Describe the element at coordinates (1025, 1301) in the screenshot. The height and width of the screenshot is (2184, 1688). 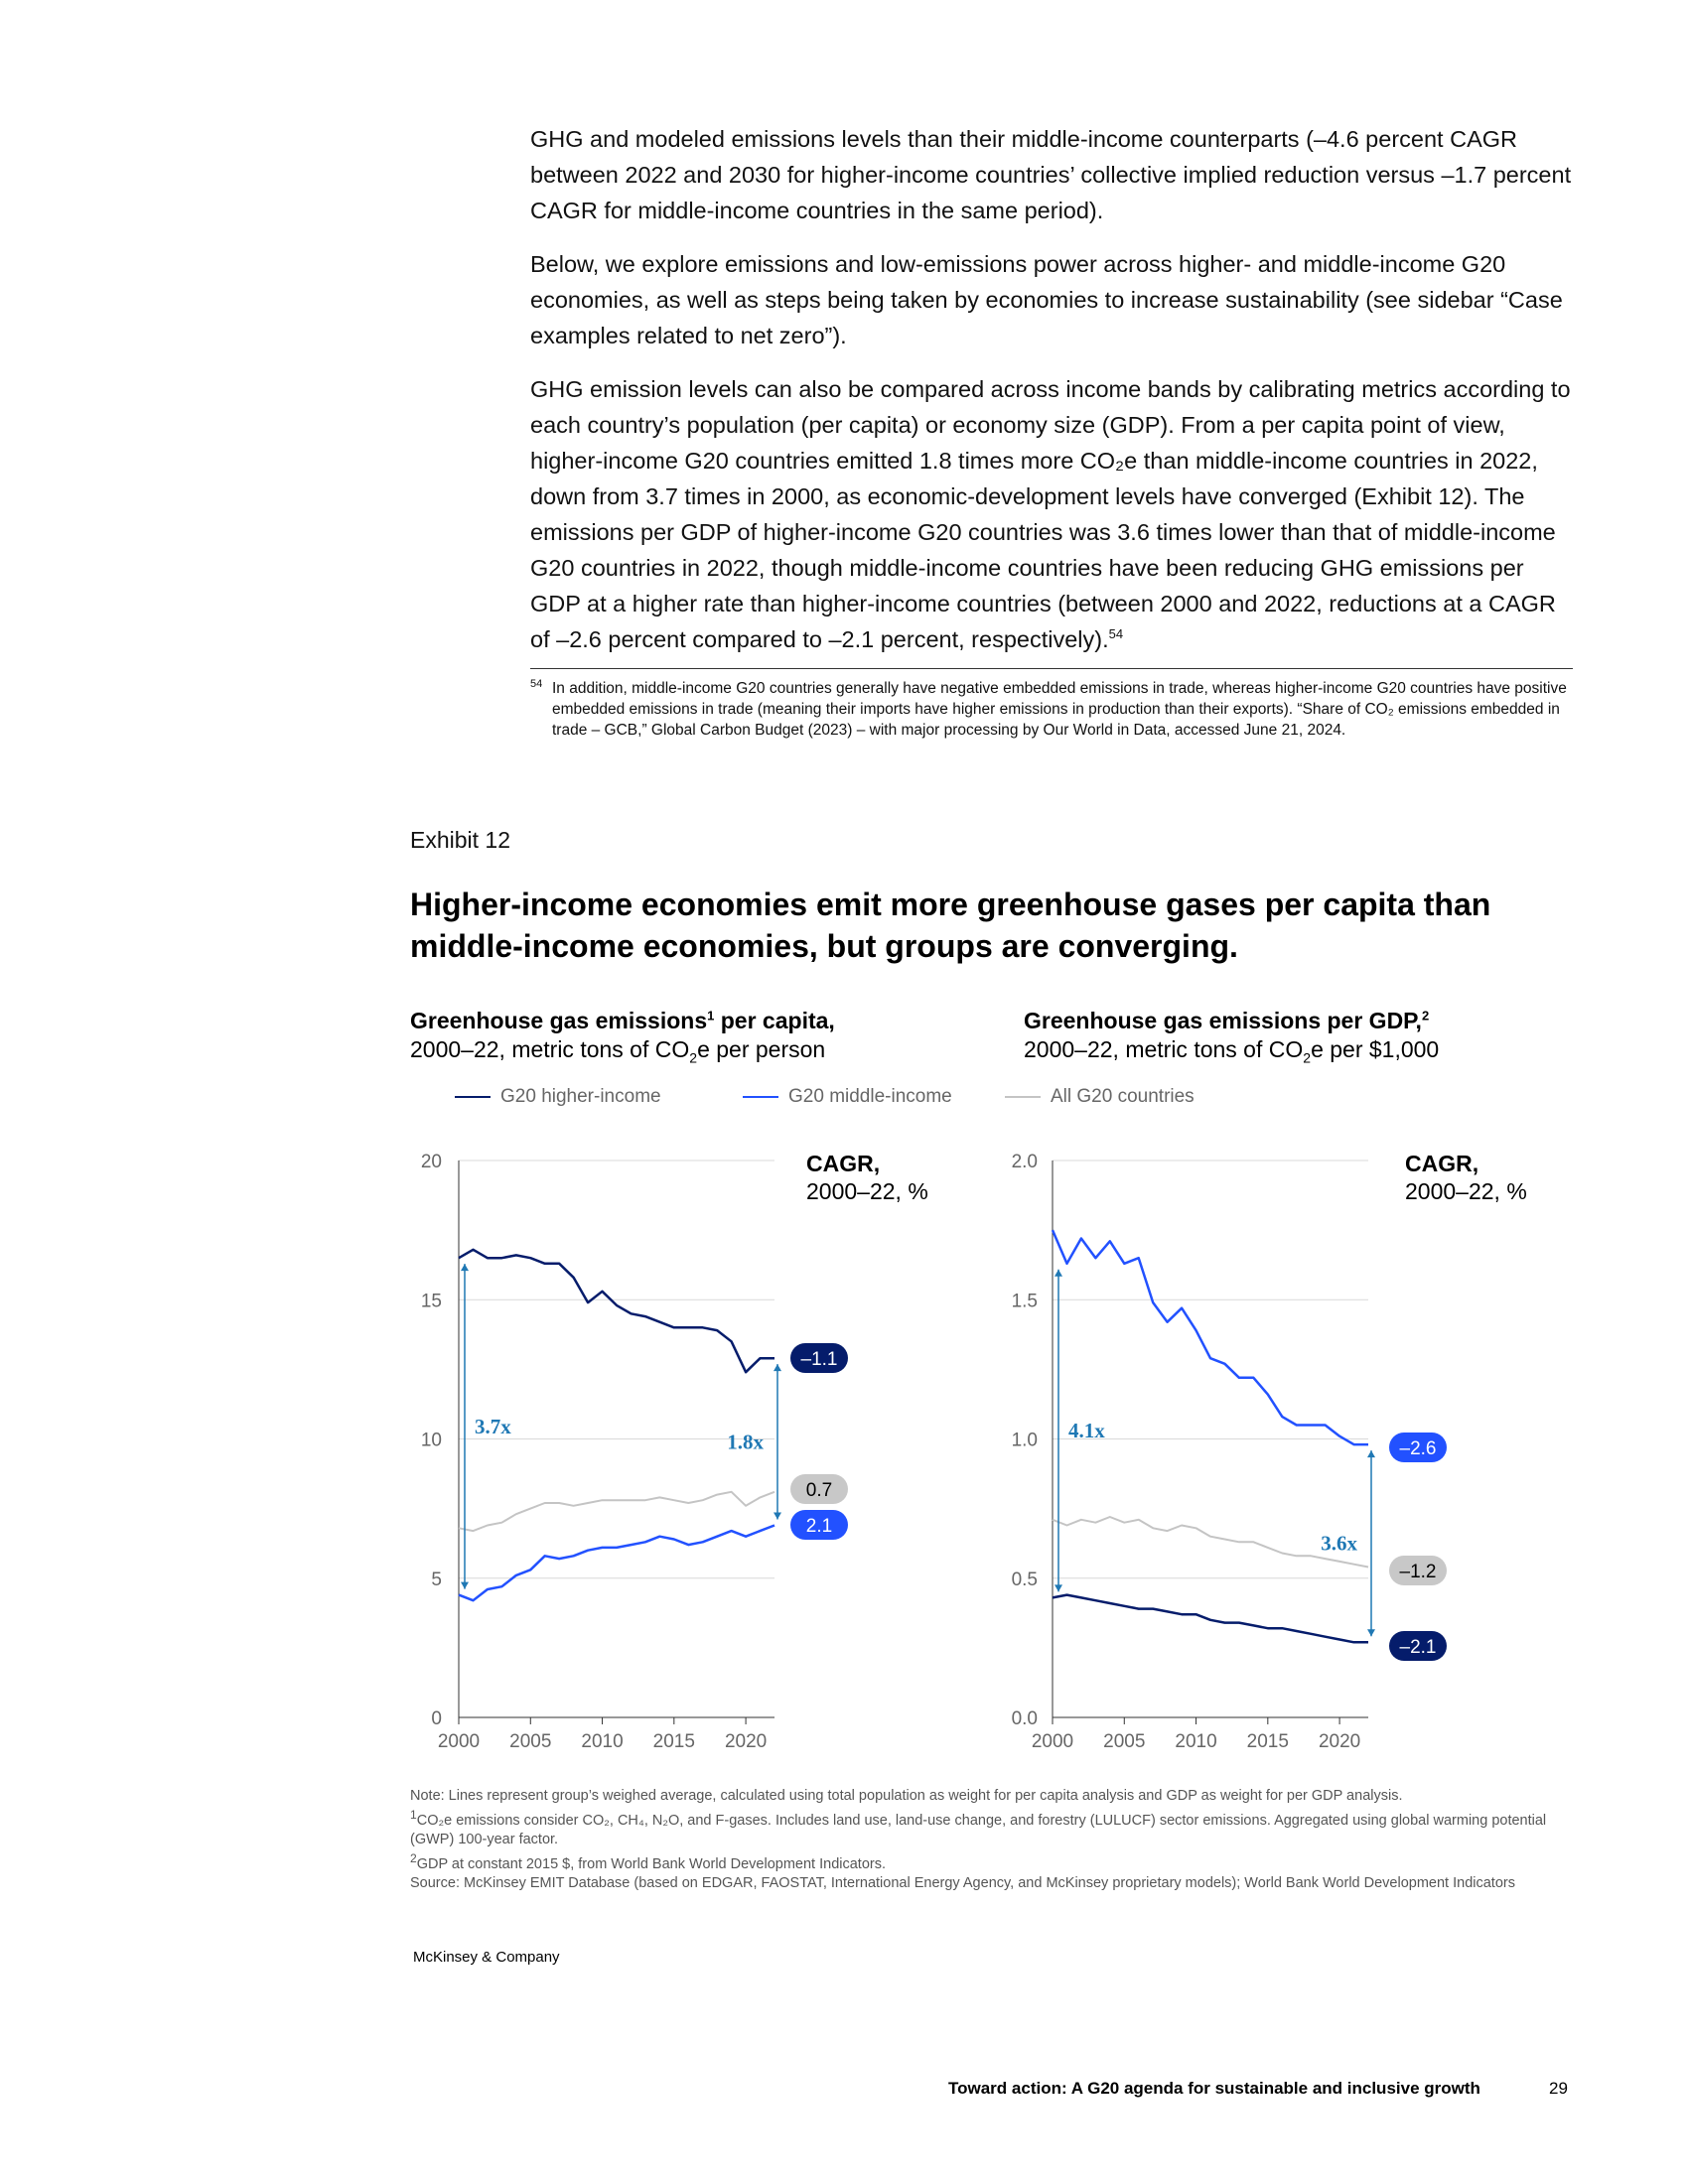
I see `y-tick-label: 1.5` at that location.